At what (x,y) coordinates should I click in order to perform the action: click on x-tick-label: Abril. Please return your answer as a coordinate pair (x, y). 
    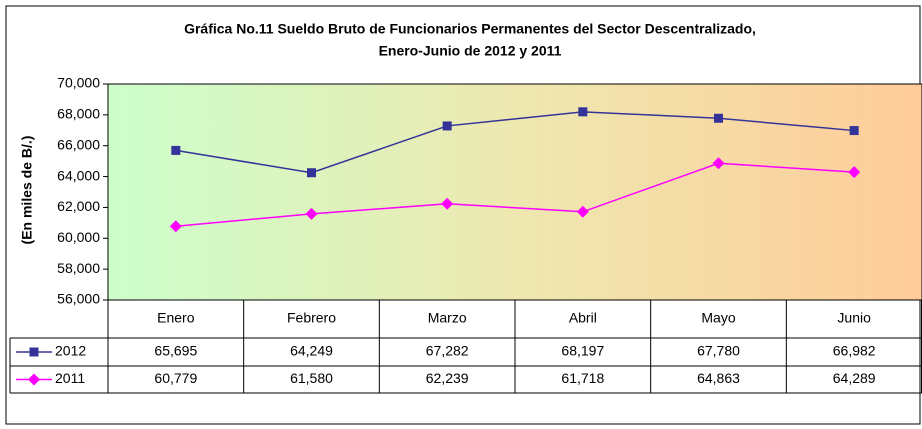
    Looking at the image, I should click on (583, 318).